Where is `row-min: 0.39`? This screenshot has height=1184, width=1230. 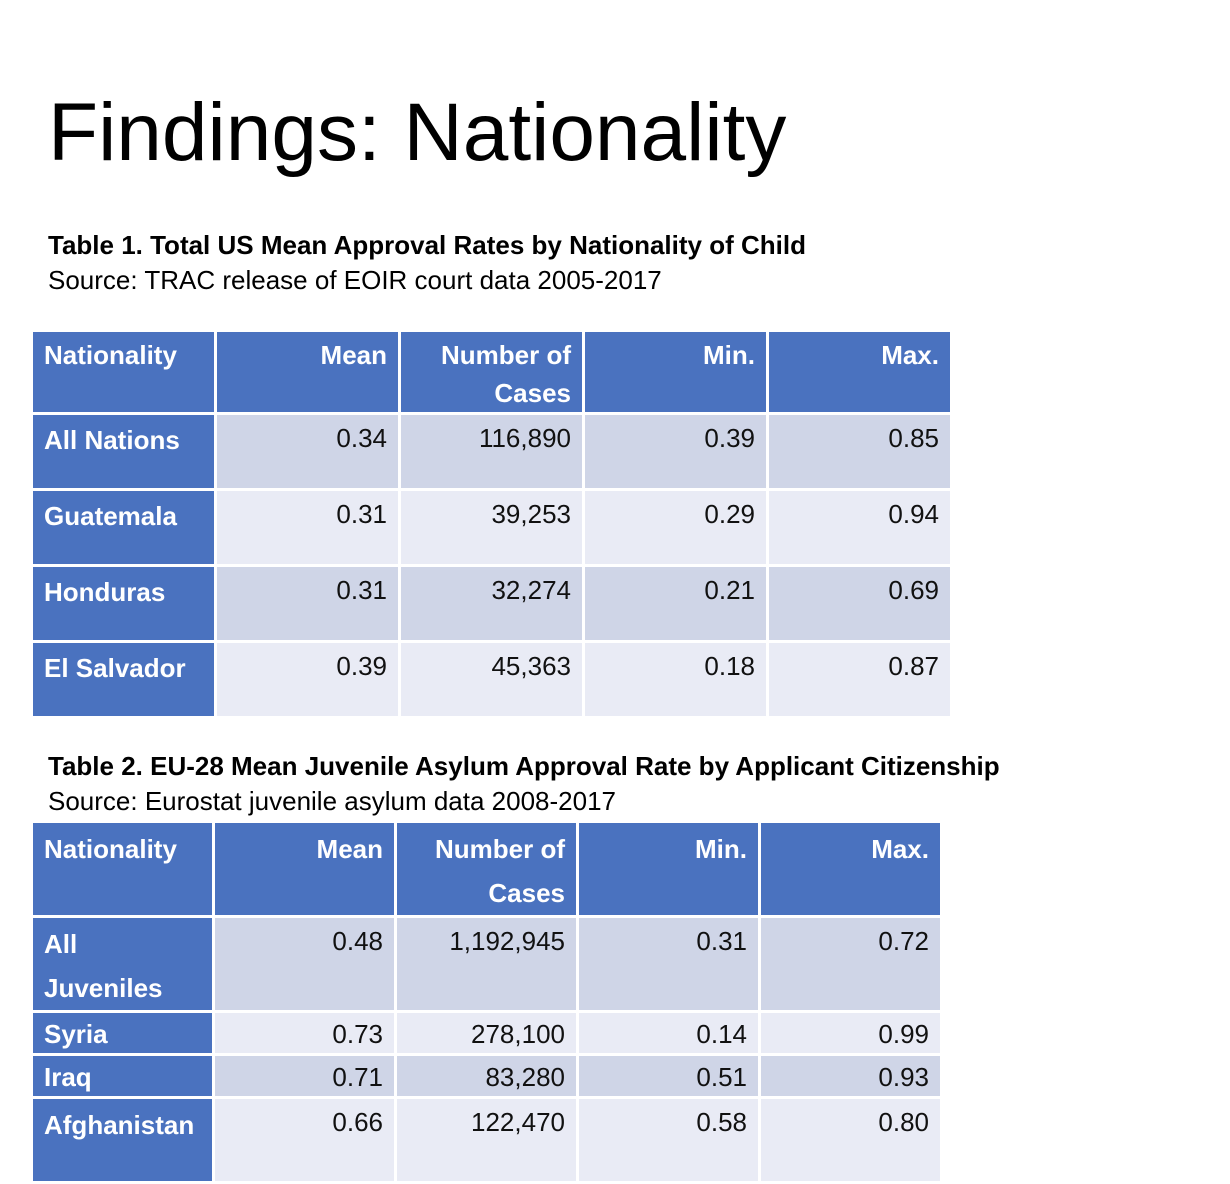 row-min: 0.39 is located at coordinates (675, 451).